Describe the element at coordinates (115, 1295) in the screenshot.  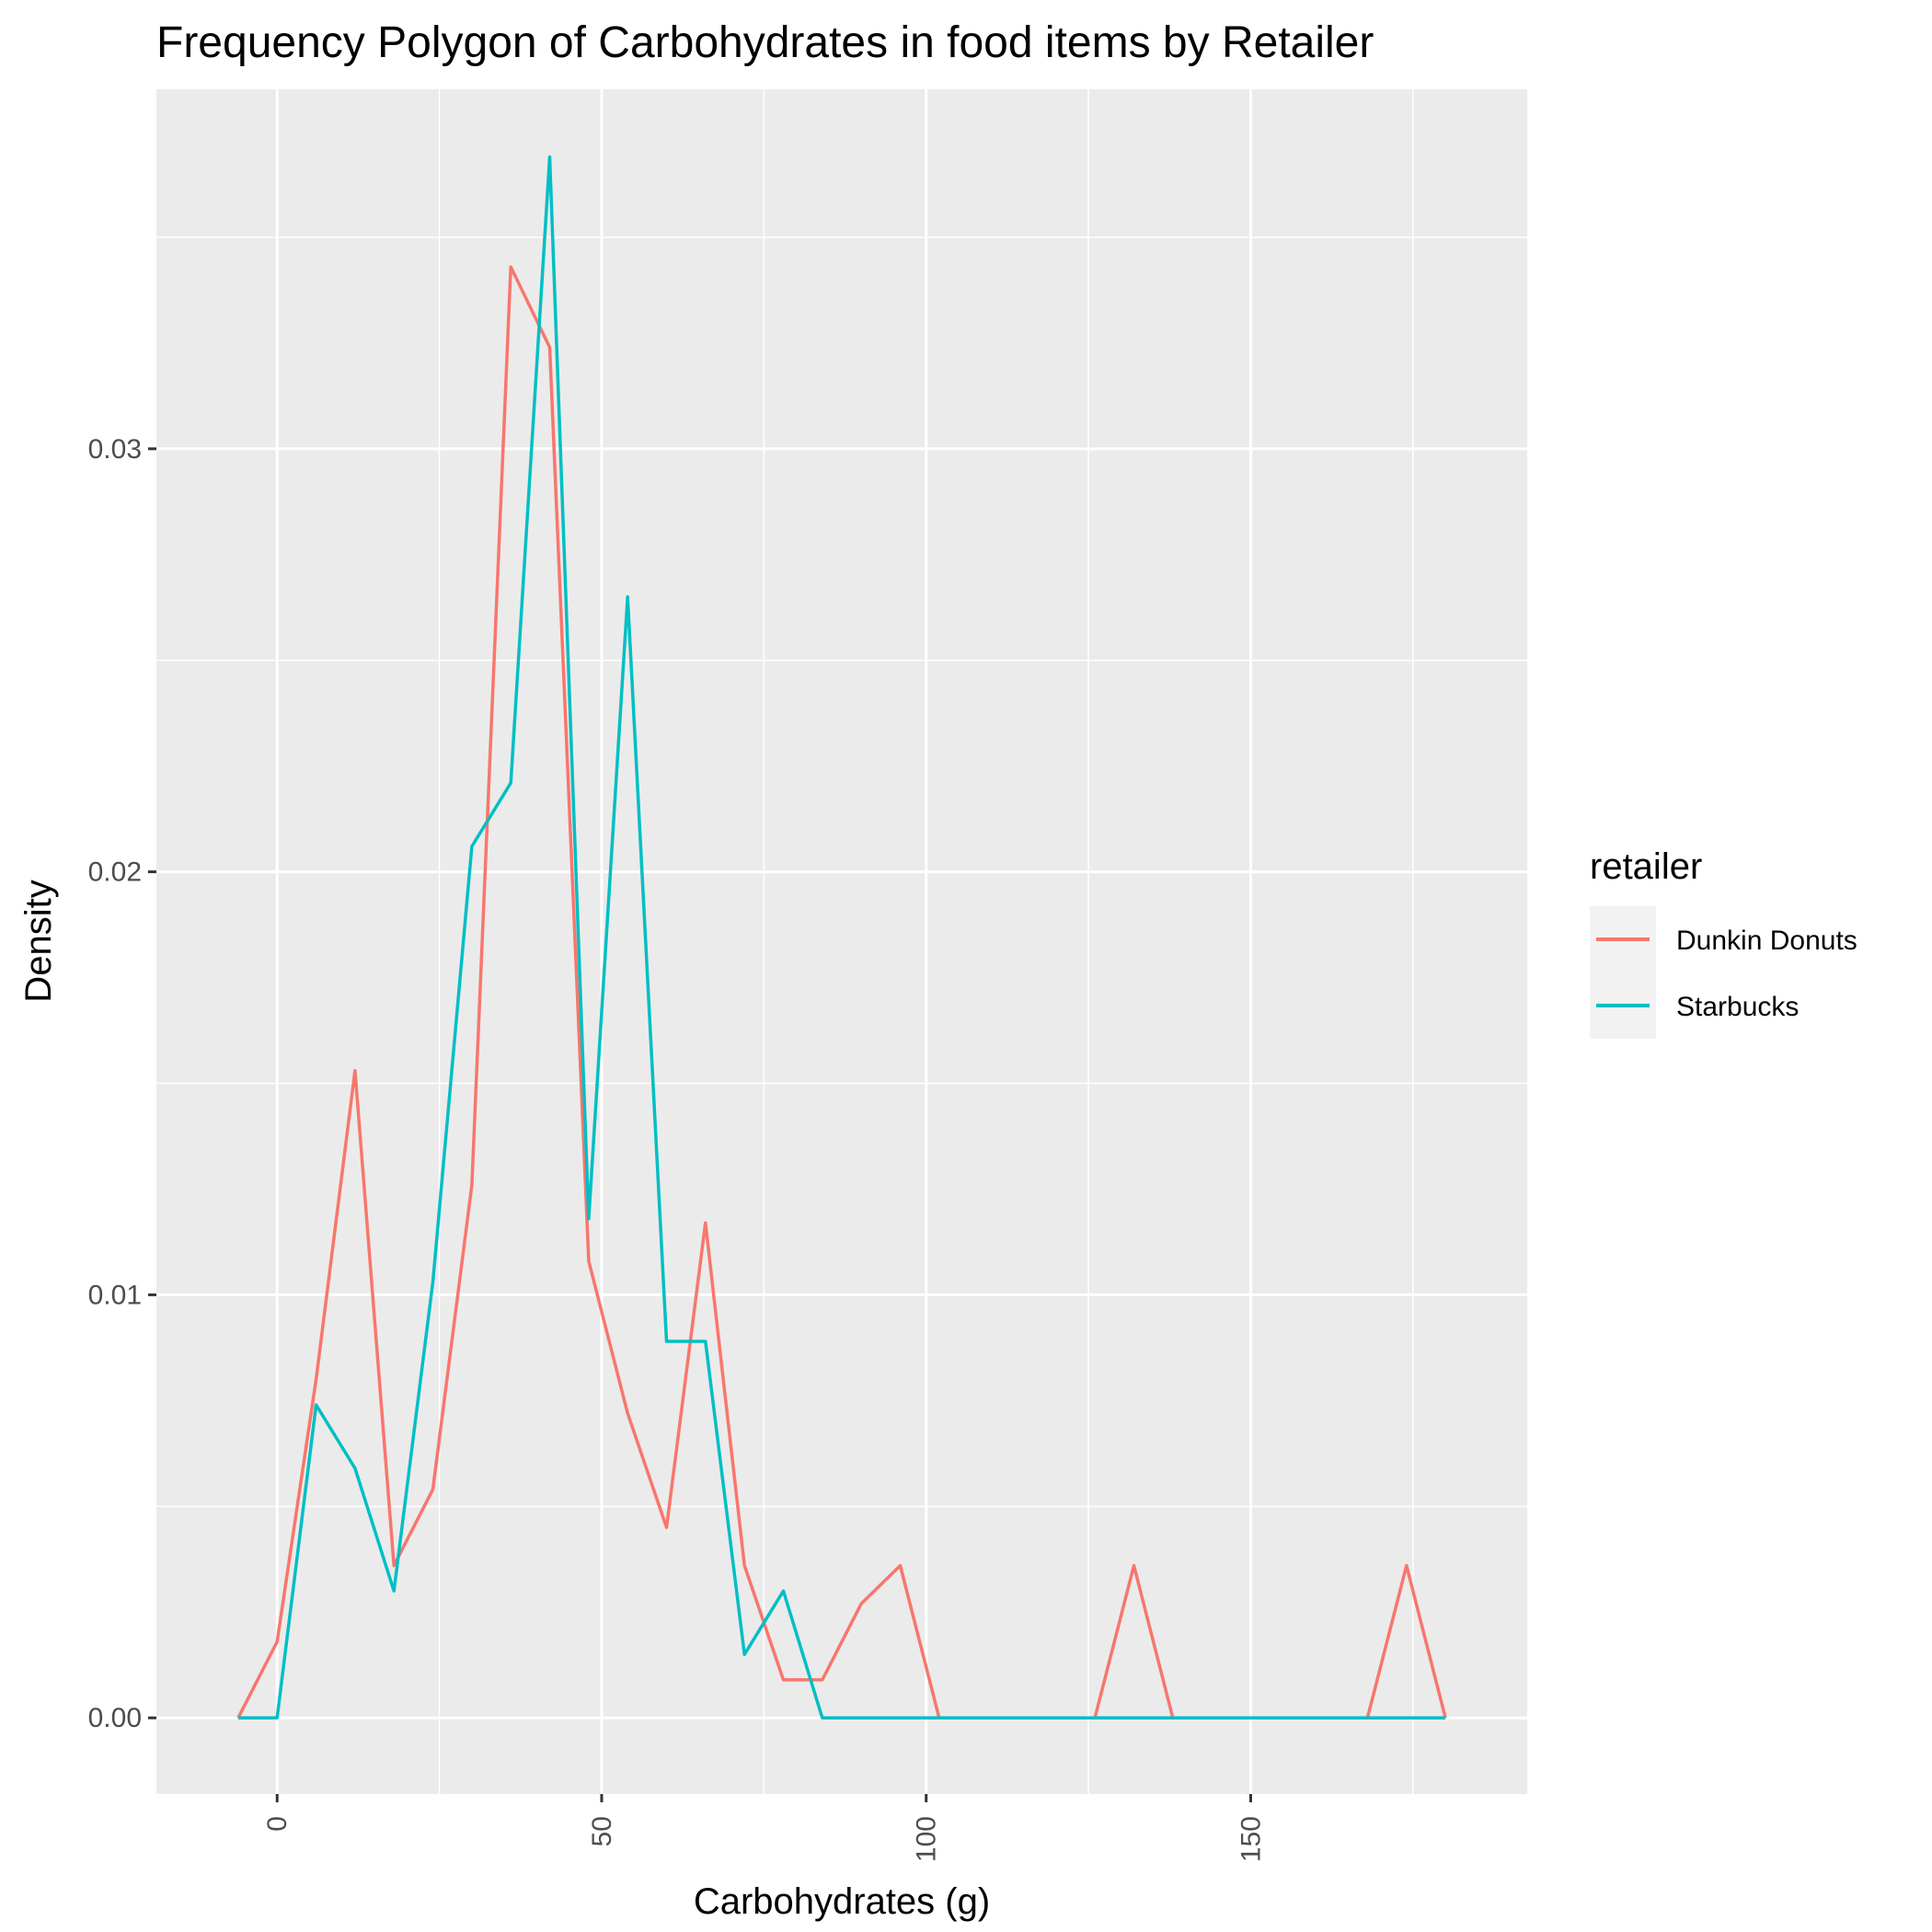
I see `y-tick-label: 0.01` at that location.